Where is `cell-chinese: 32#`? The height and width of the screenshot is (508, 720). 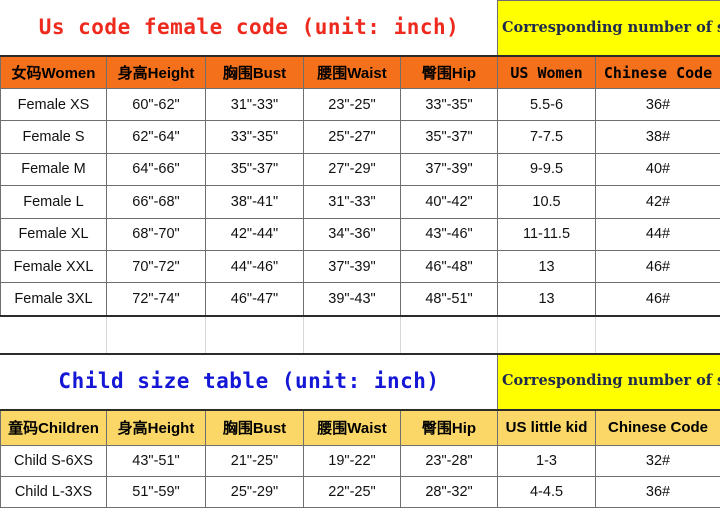
cell-chinese: 32# is located at coordinates (658, 460).